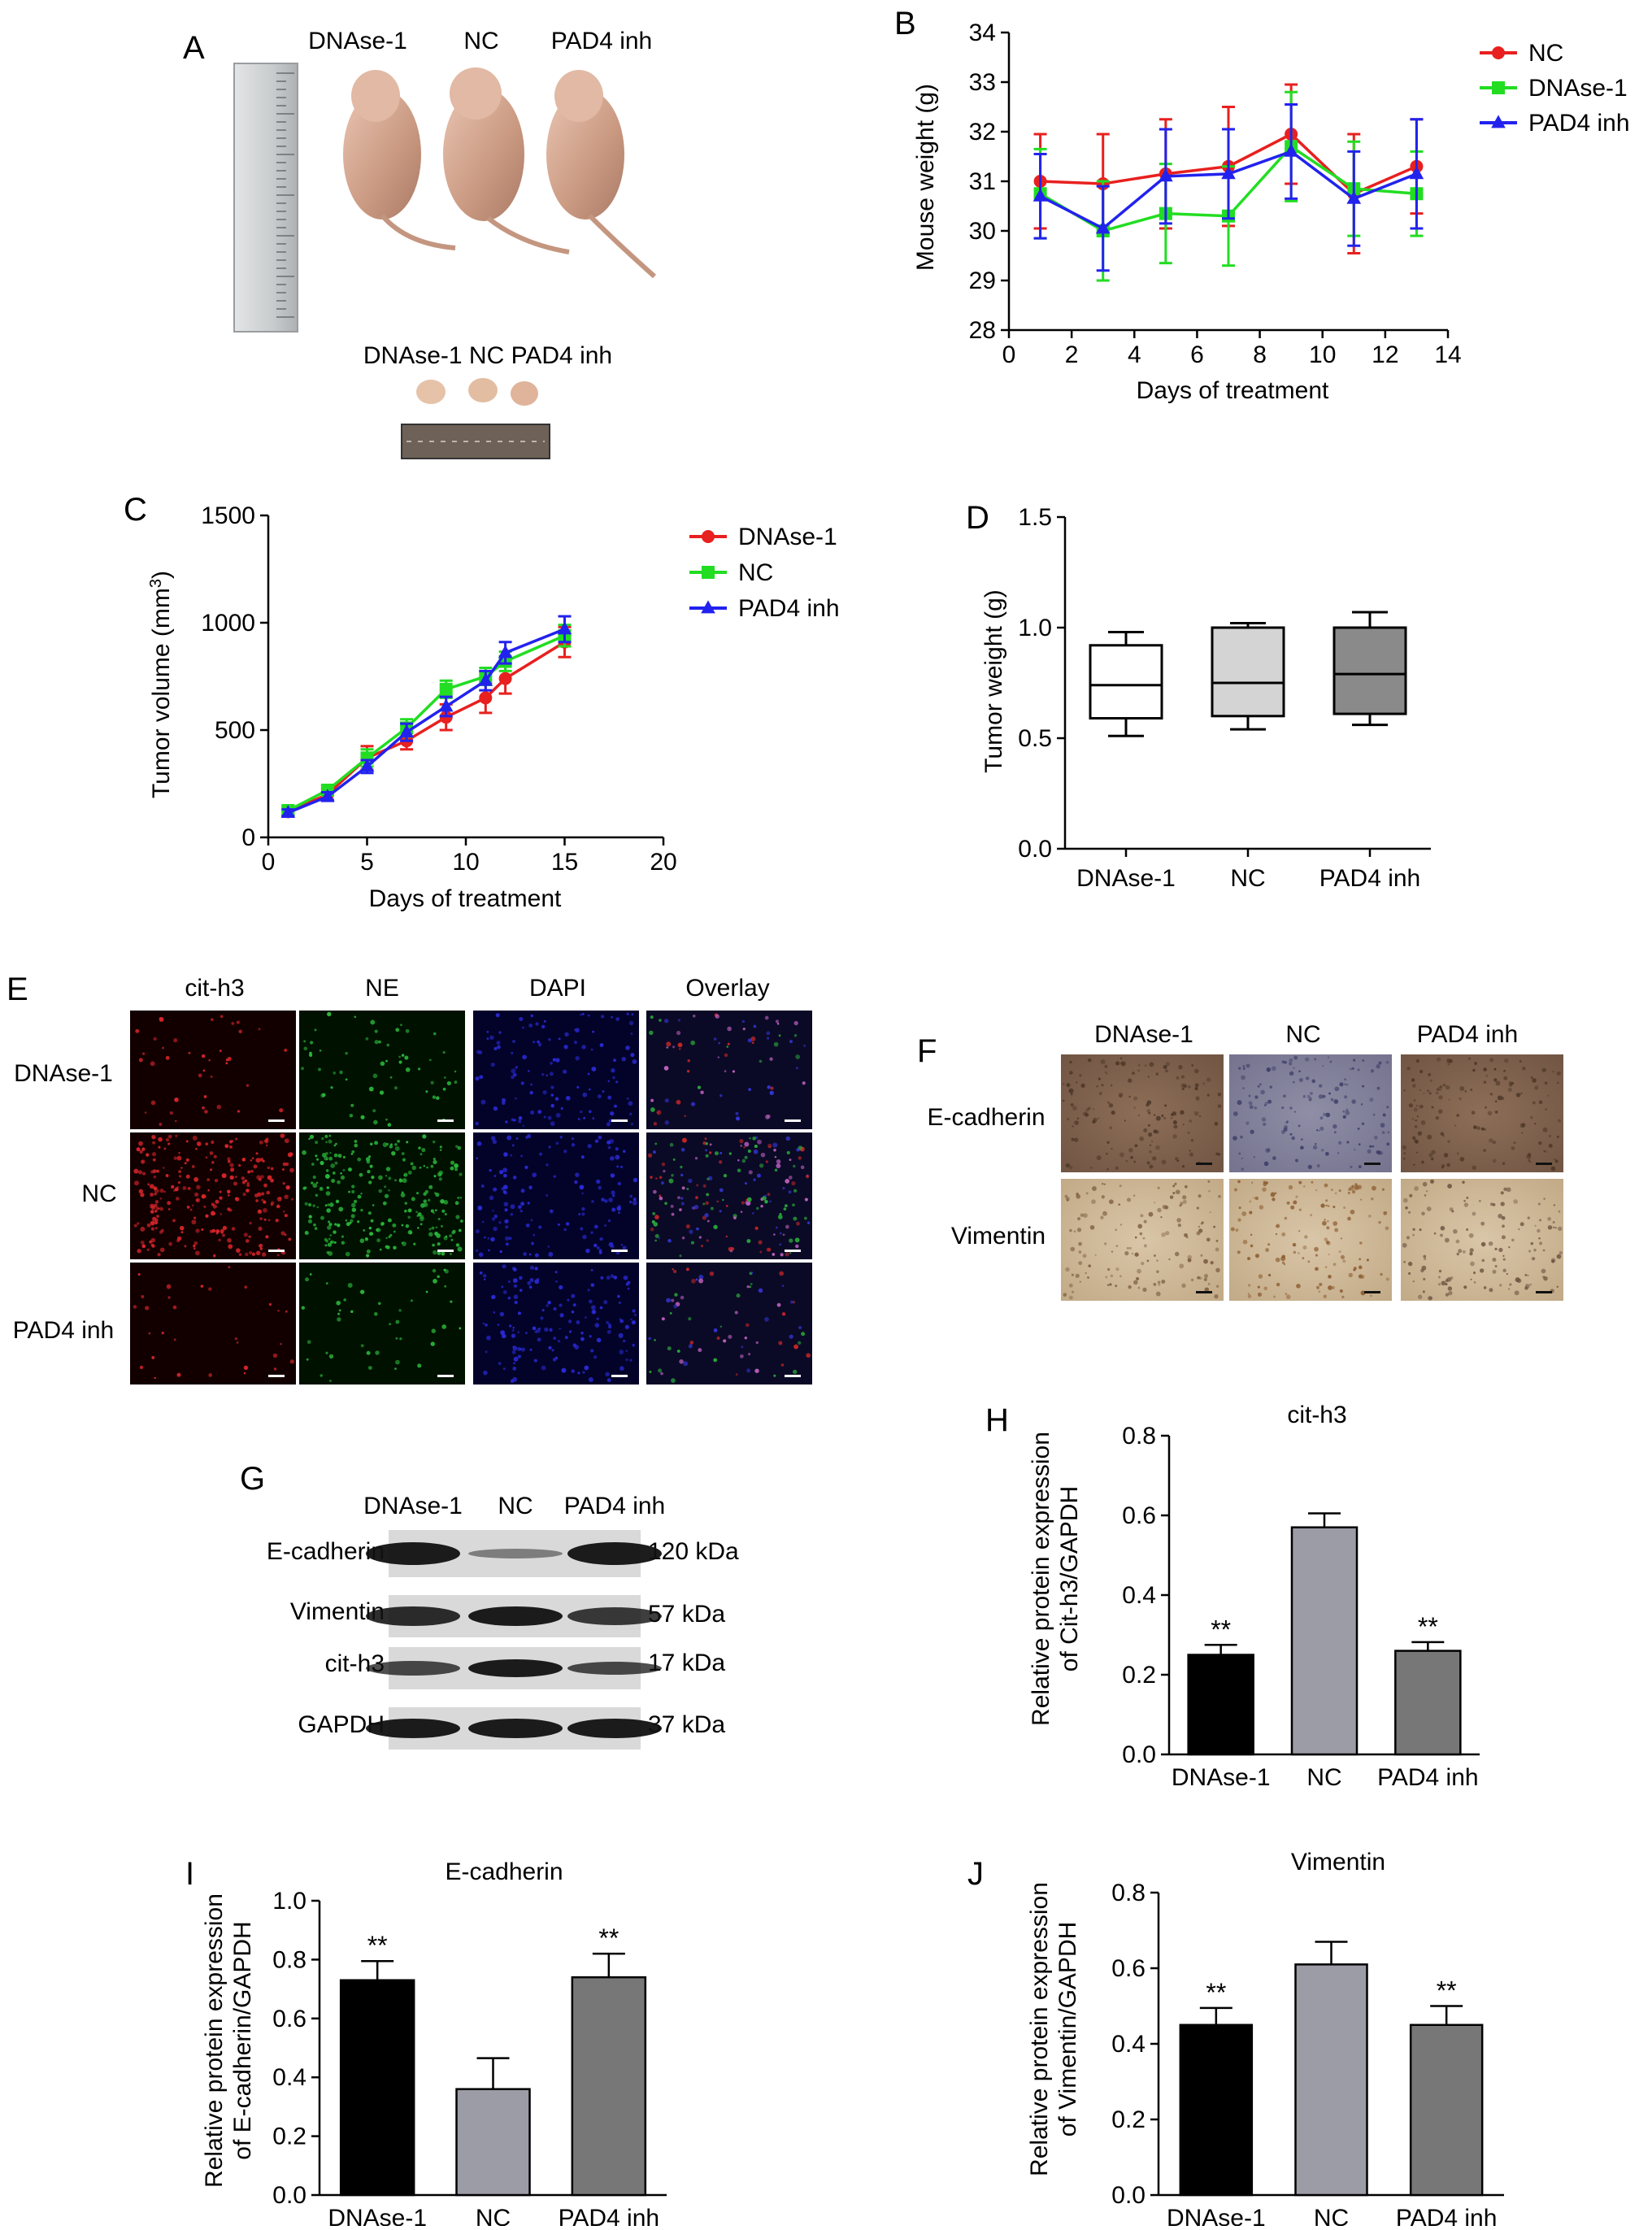 The width and height of the screenshot is (1652, 2230). I want to click on x-tick-label: 10, so click(1322, 354).